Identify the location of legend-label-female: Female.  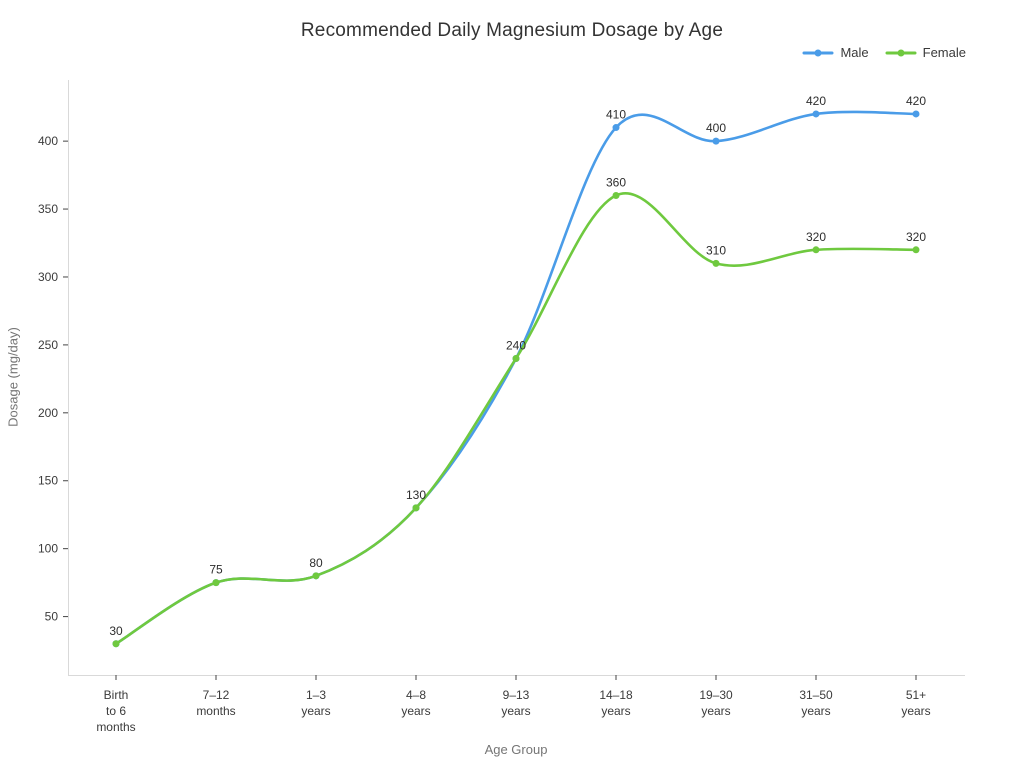
(944, 52).